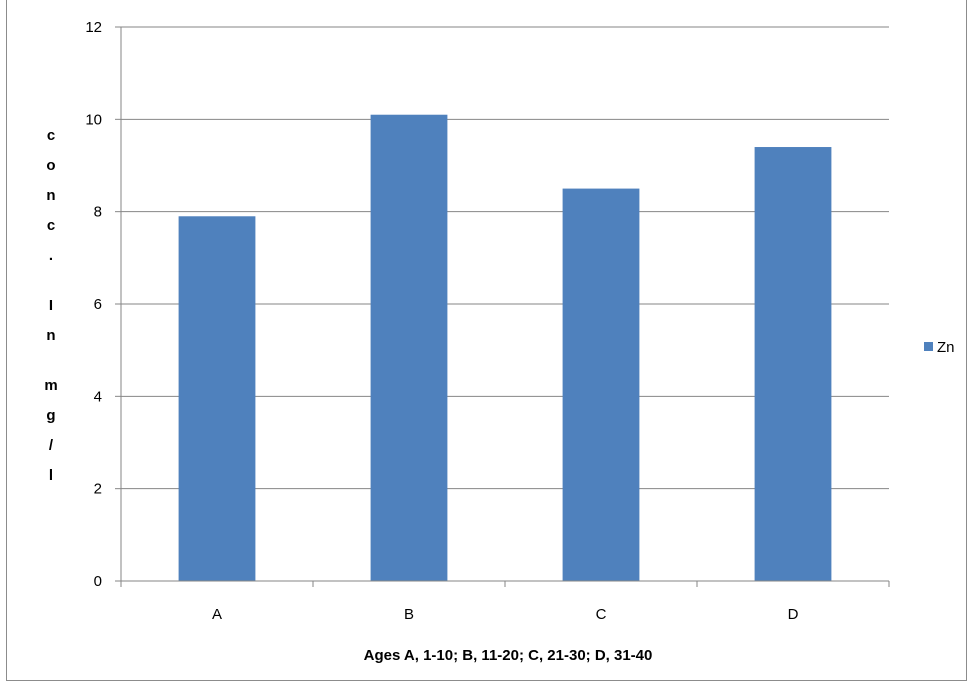 This screenshot has width=969, height=683. I want to click on y-axis-title-char: l, so click(51, 475).